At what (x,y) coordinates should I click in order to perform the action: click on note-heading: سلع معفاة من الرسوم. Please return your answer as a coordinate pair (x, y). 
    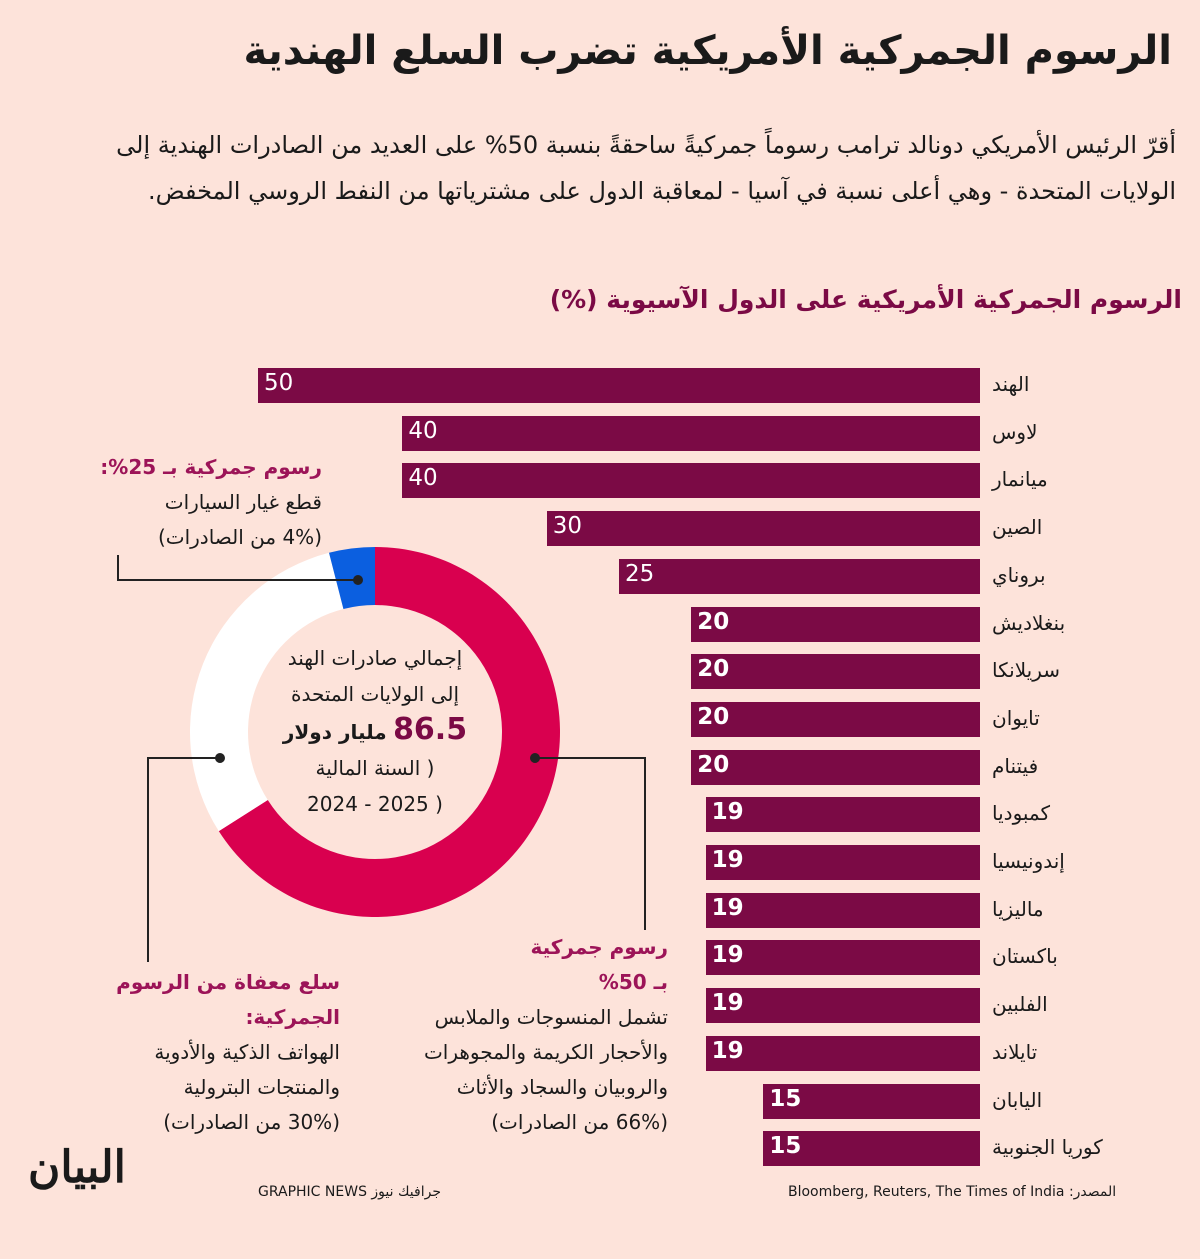
    Looking at the image, I should click on (228, 982).